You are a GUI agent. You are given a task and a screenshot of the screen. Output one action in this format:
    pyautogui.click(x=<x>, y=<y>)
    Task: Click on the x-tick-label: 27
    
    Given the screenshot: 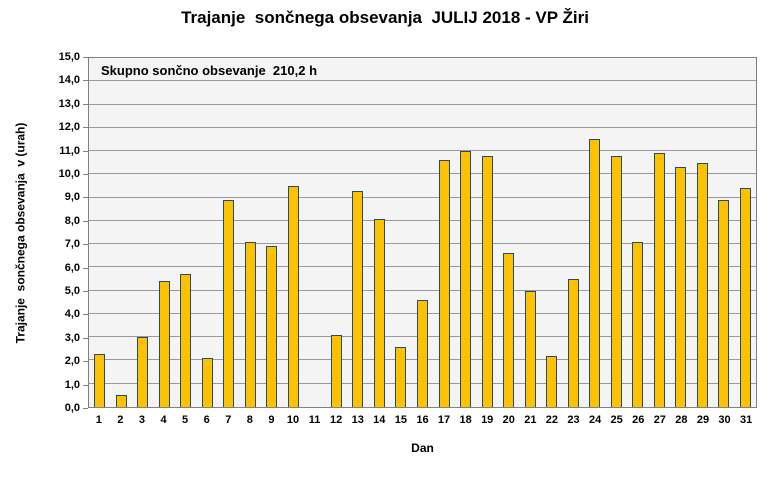 What is the action you would take?
    pyautogui.click(x=659, y=420)
    